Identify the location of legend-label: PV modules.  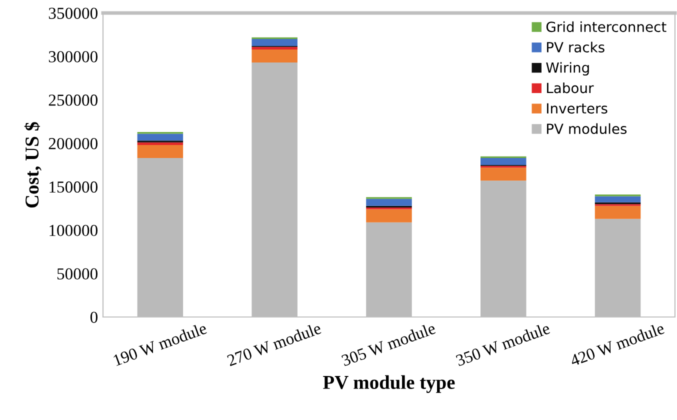
(587, 128).